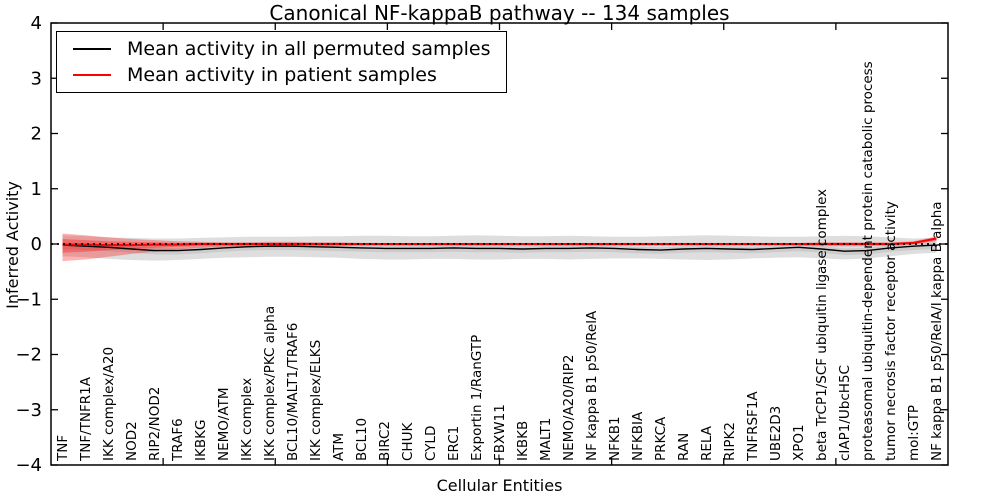  Describe the element at coordinates (454, 443) in the screenshot. I see `entity-tick-label: ERC1` at that location.